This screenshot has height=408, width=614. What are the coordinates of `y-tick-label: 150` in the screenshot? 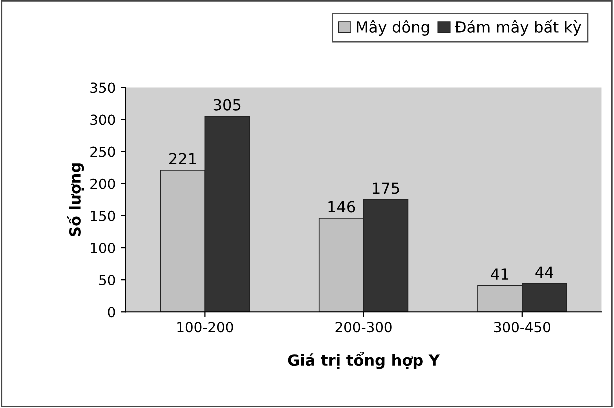 It's located at (103, 216).